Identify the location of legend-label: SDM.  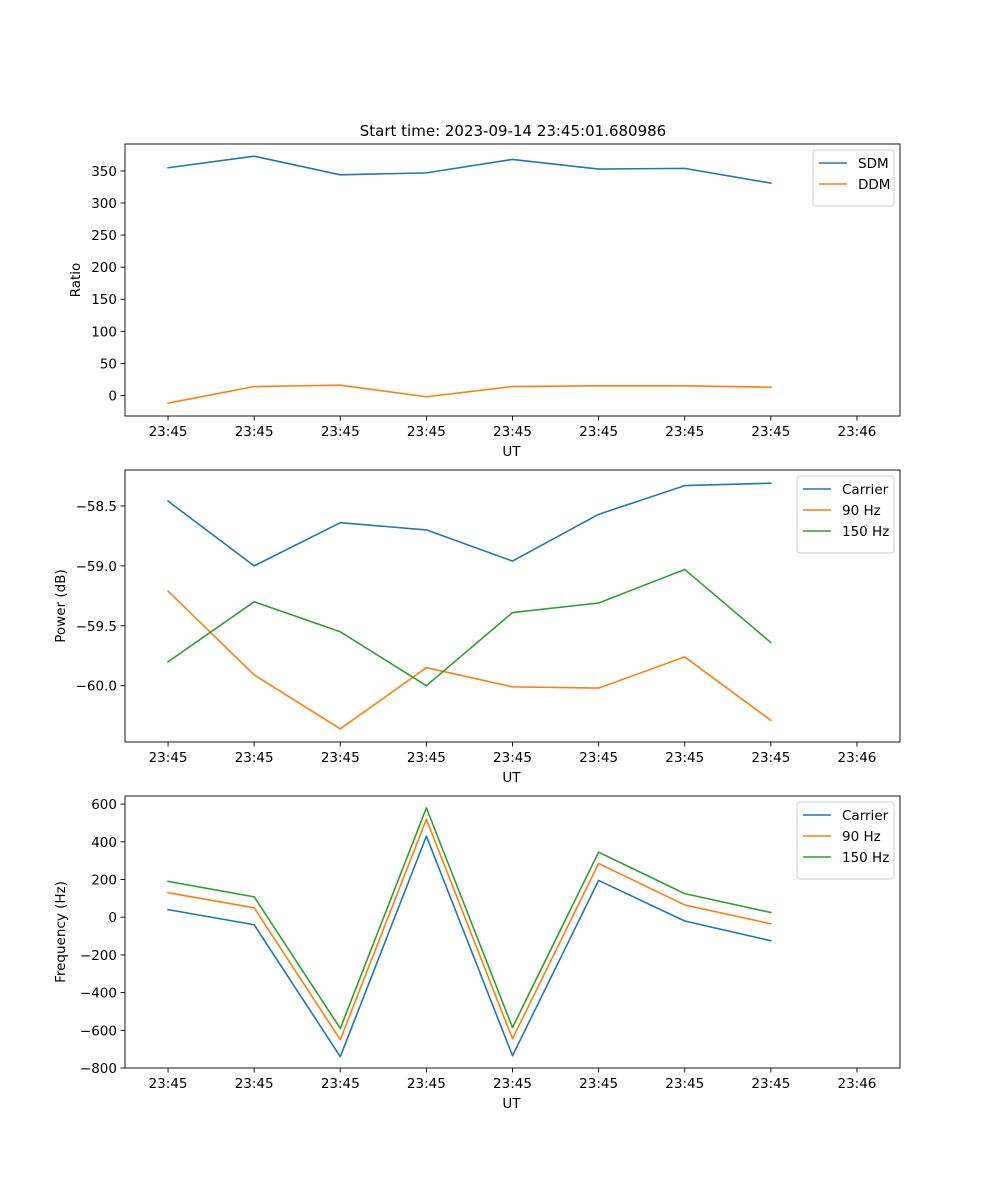
(873, 164).